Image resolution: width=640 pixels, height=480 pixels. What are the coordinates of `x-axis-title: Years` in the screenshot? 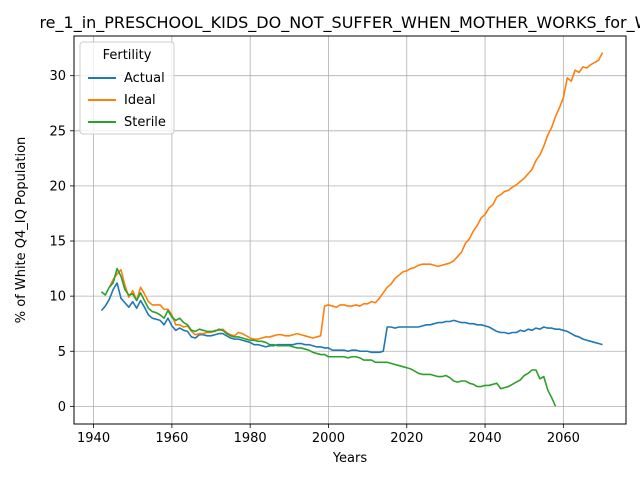 It's located at (350, 458).